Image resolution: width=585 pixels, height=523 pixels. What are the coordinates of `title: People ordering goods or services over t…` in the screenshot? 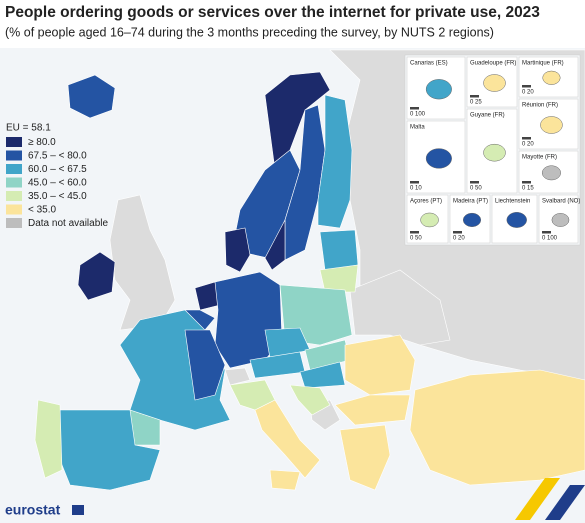 It's located at (272, 12).